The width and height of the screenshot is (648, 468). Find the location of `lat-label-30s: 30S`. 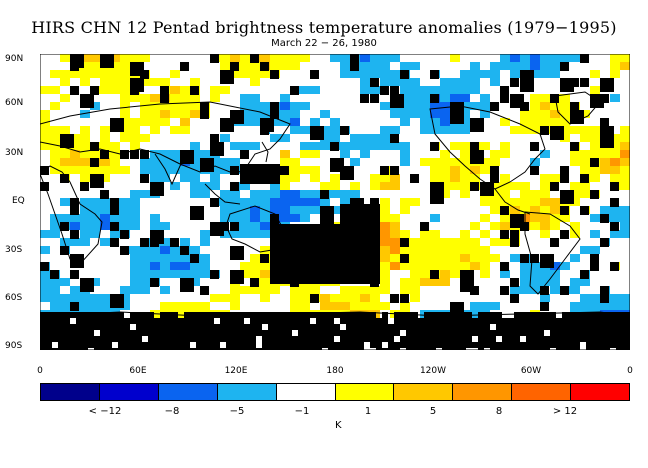

lat-label-30s: 30S is located at coordinates (14, 250).